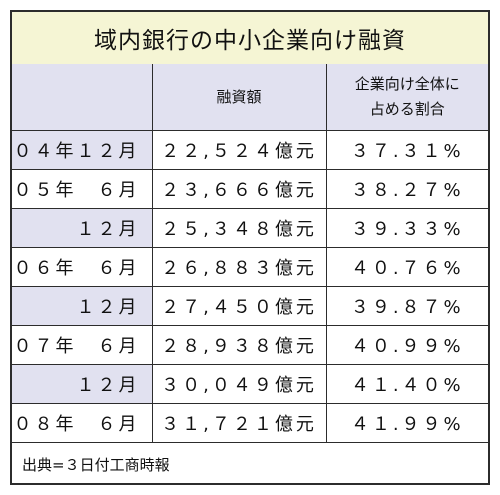  What do you see at coordinates (82, 150) in the screenshot?
I see `period-cell: ０４年１２月` at bounding box center [82, 150].